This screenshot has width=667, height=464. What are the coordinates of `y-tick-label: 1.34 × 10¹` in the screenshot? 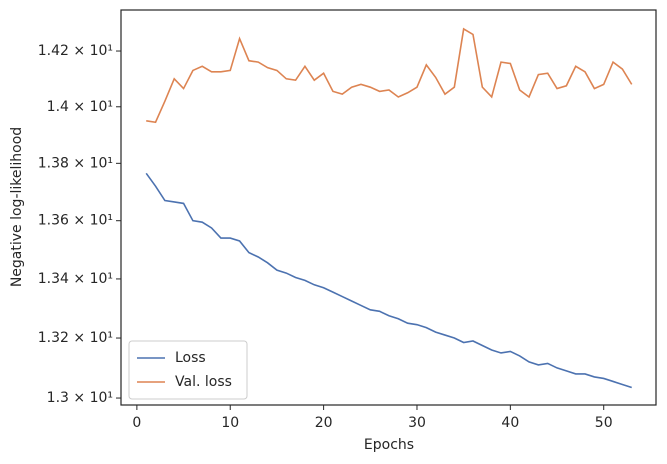 It's located at (75, 279).